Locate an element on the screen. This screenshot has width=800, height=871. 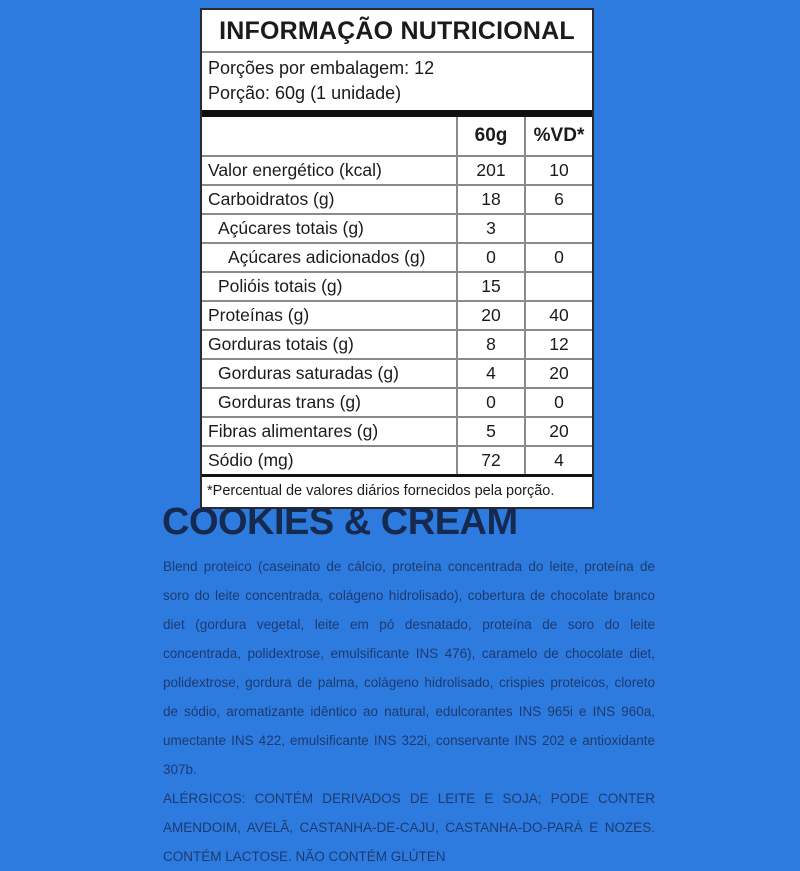
nutrient-name: Açúcares totais (g) is located at coordinates (291, 228).